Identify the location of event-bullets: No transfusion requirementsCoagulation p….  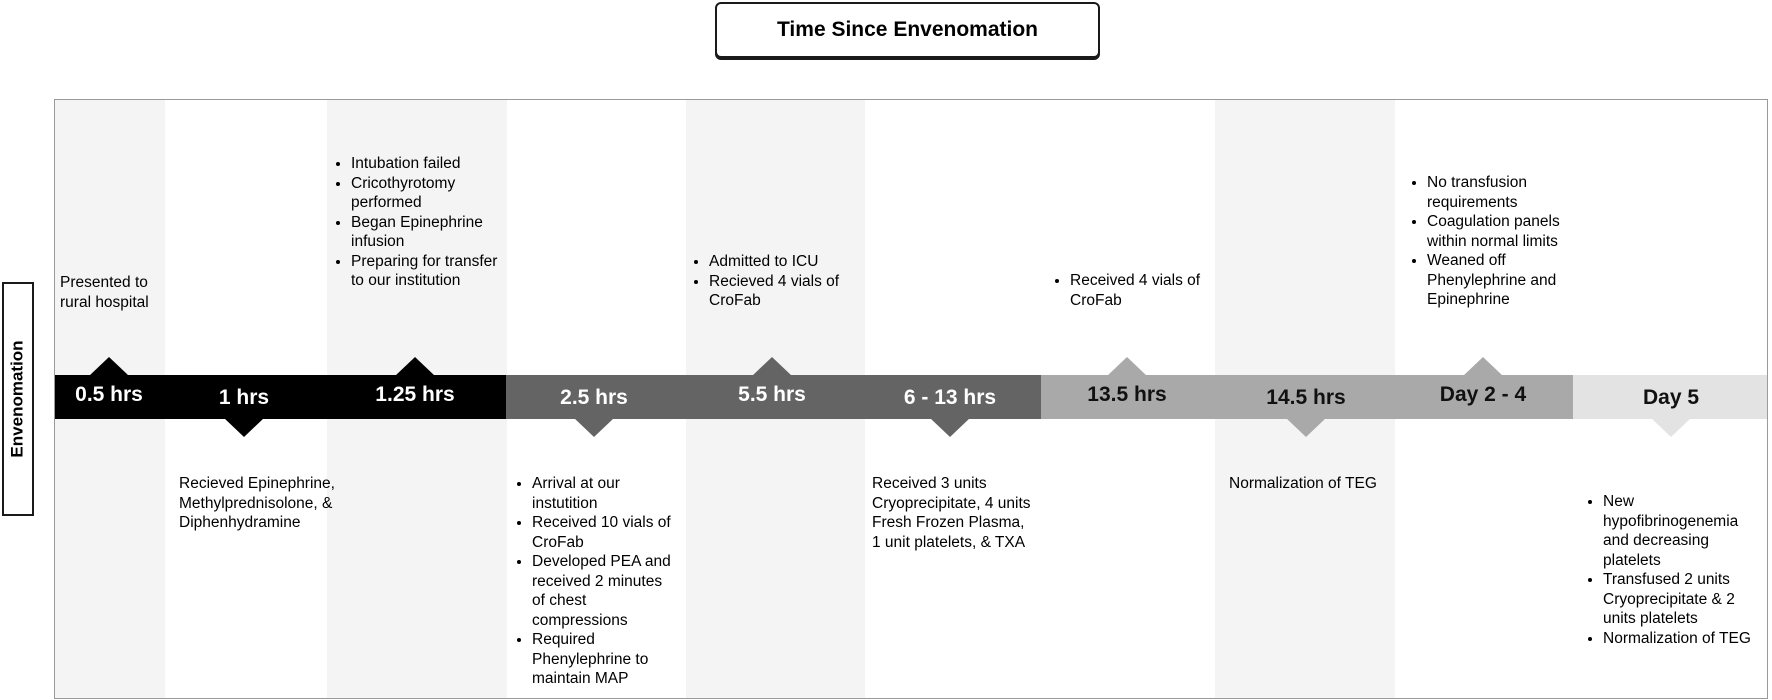
(1494, 241).